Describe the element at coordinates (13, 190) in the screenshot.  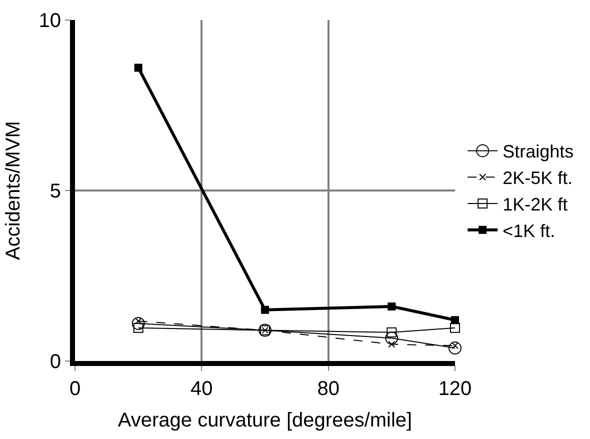
I see `y-axis-title: Accidents/MVM` at that location.